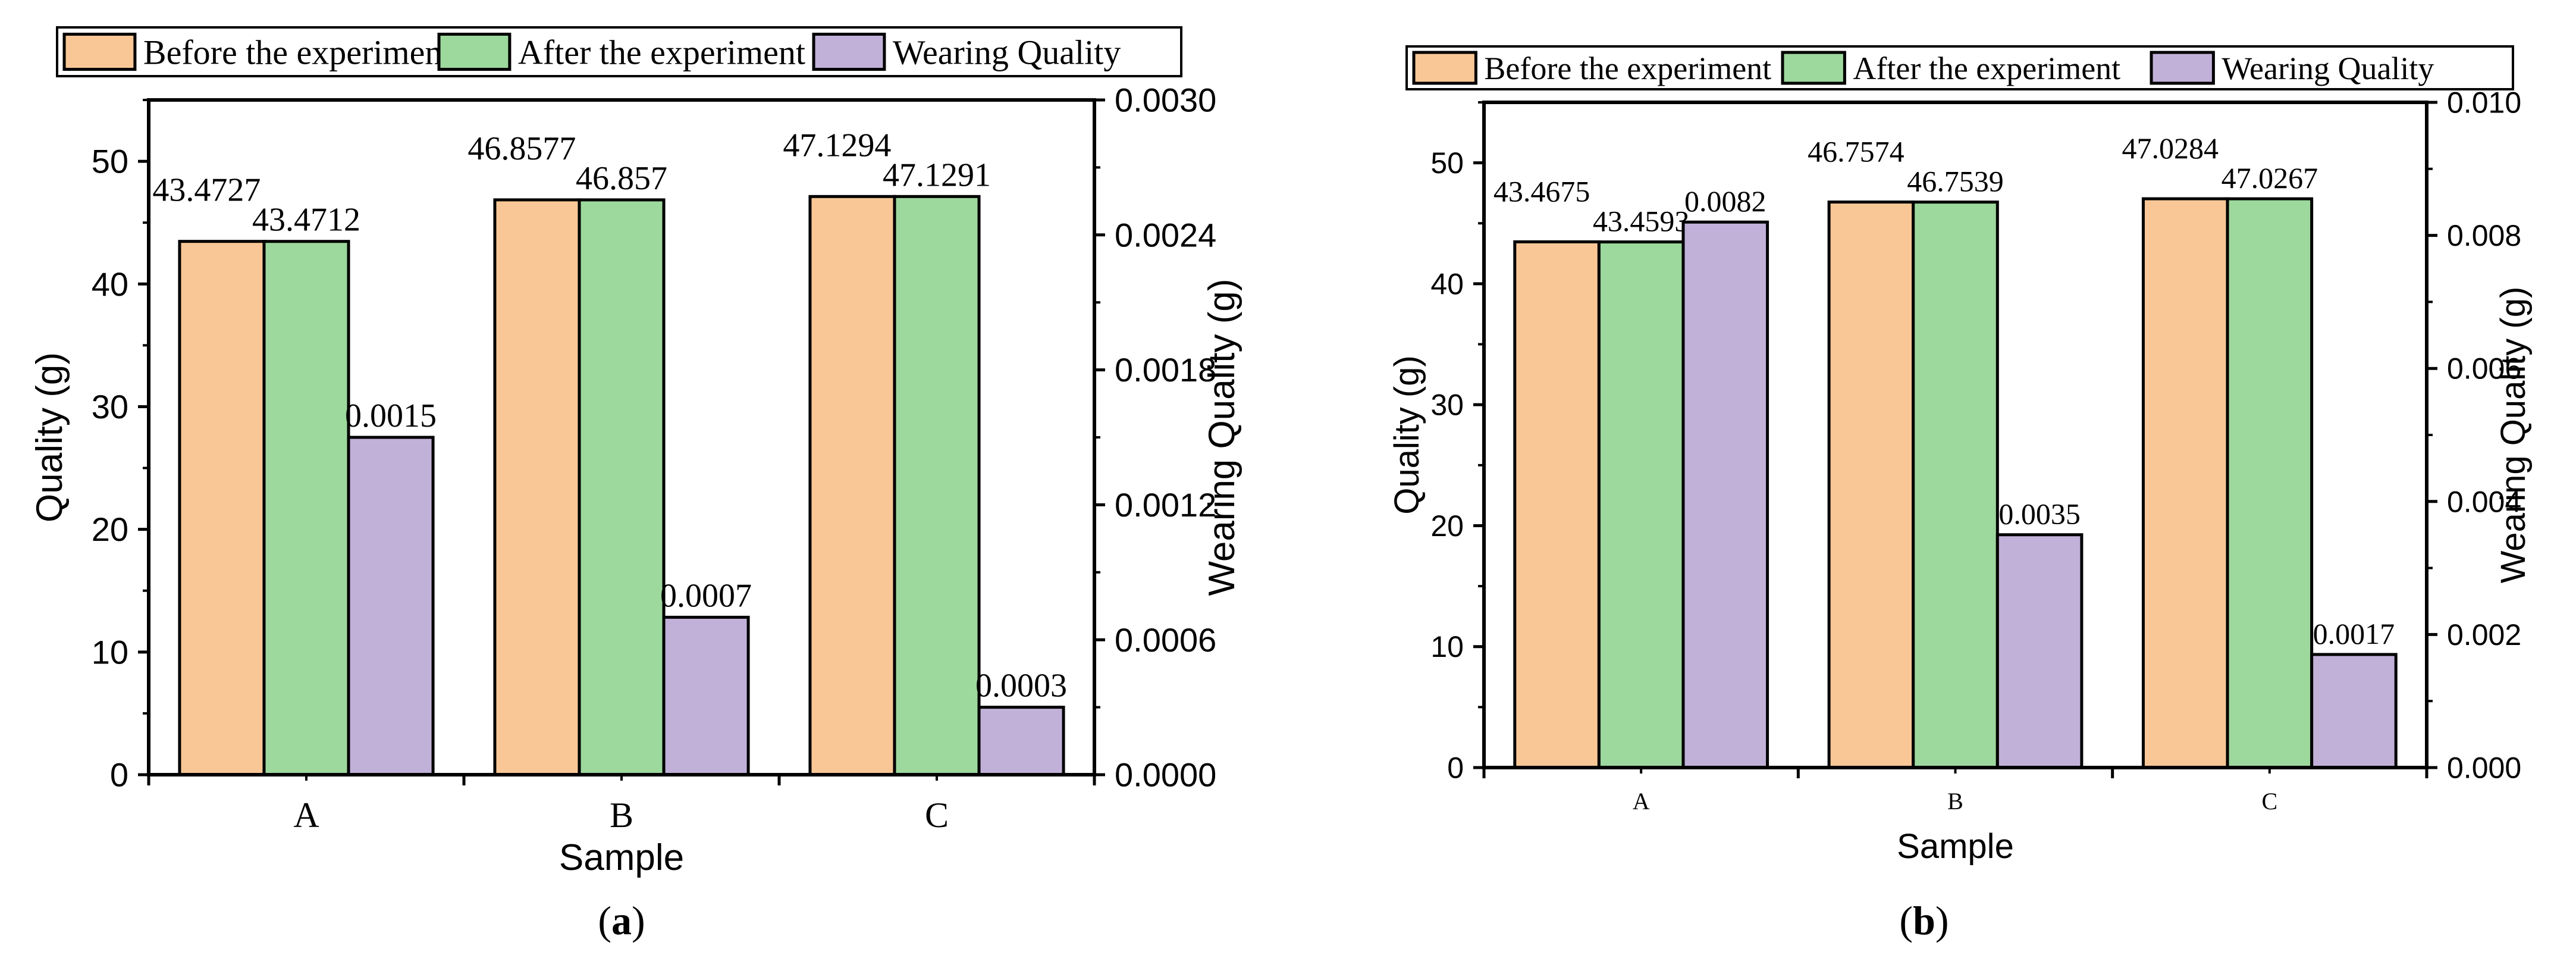 This screenshot has height=955, width=2576. I want to click on data-label: 0.0007, so click(706, 595).